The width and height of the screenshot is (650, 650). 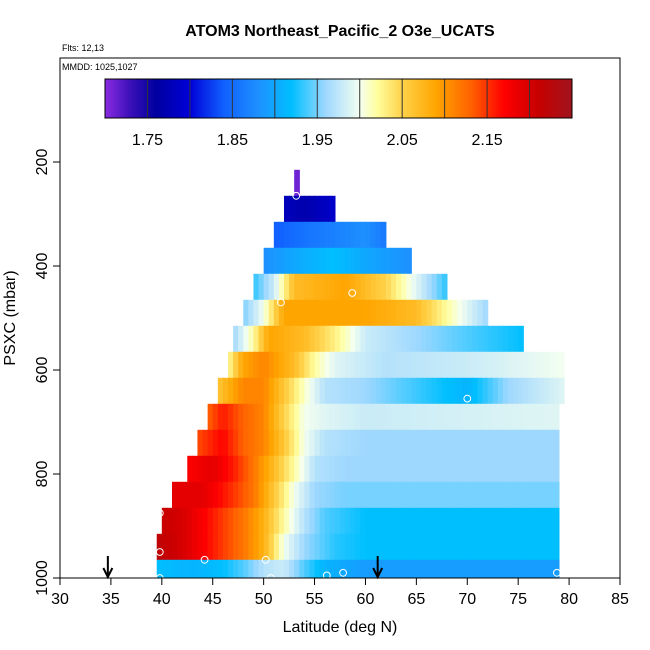 What do you see at coordinates (243, 568) in the screenshot?
I see `boundary-arrows` at bounding box center [243, 568].